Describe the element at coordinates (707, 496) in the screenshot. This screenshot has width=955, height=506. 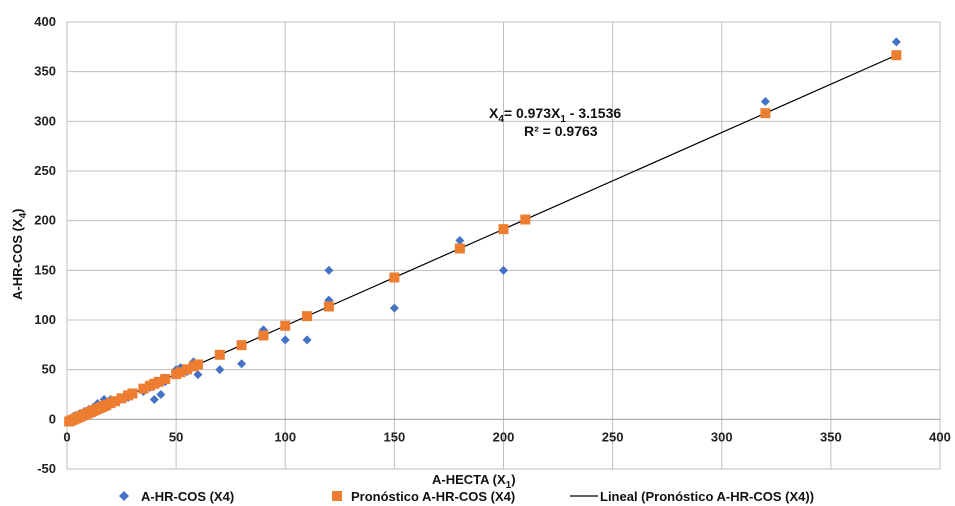
I see `legend-label-trend: Lineal (Pronóstico A-HR-COS (X4))` at that location.